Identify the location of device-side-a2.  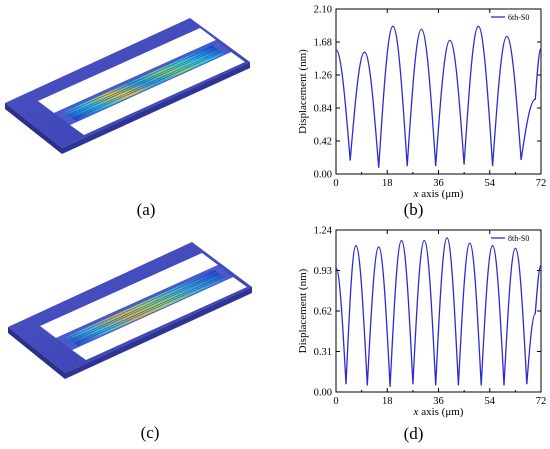
(156, 108).